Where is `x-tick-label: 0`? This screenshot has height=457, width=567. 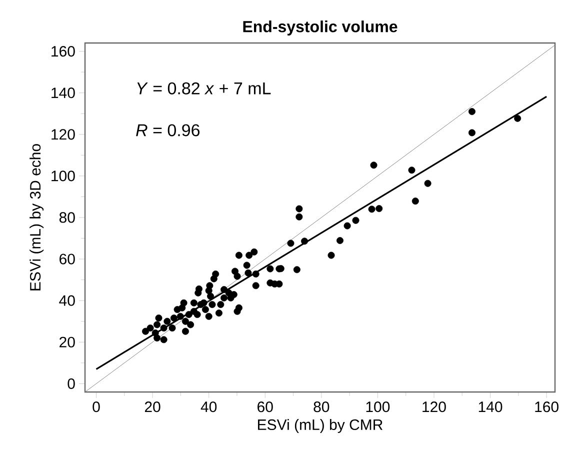
x-tick-label: 0 is located at coordinates (96, 407).